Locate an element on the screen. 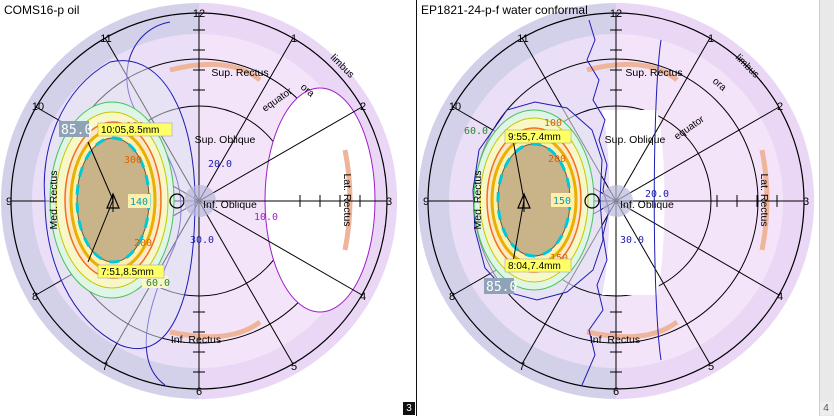 This screenshot has width=834, height=416. top-marker-label: 10:05,8.5mm is located at coordinates (130, 130).